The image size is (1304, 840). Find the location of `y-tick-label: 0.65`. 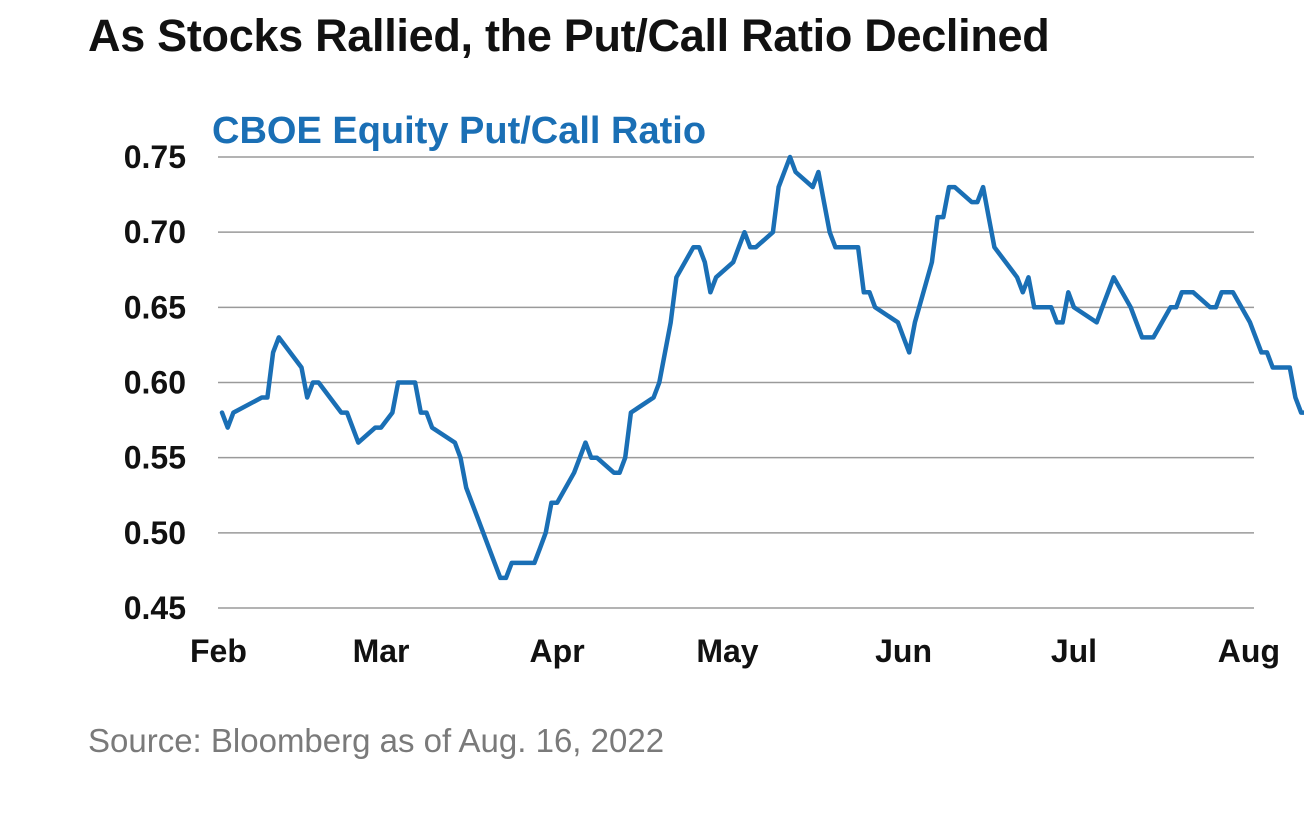

y-tick-label: 0.65 is located at coordinates (155, 307).